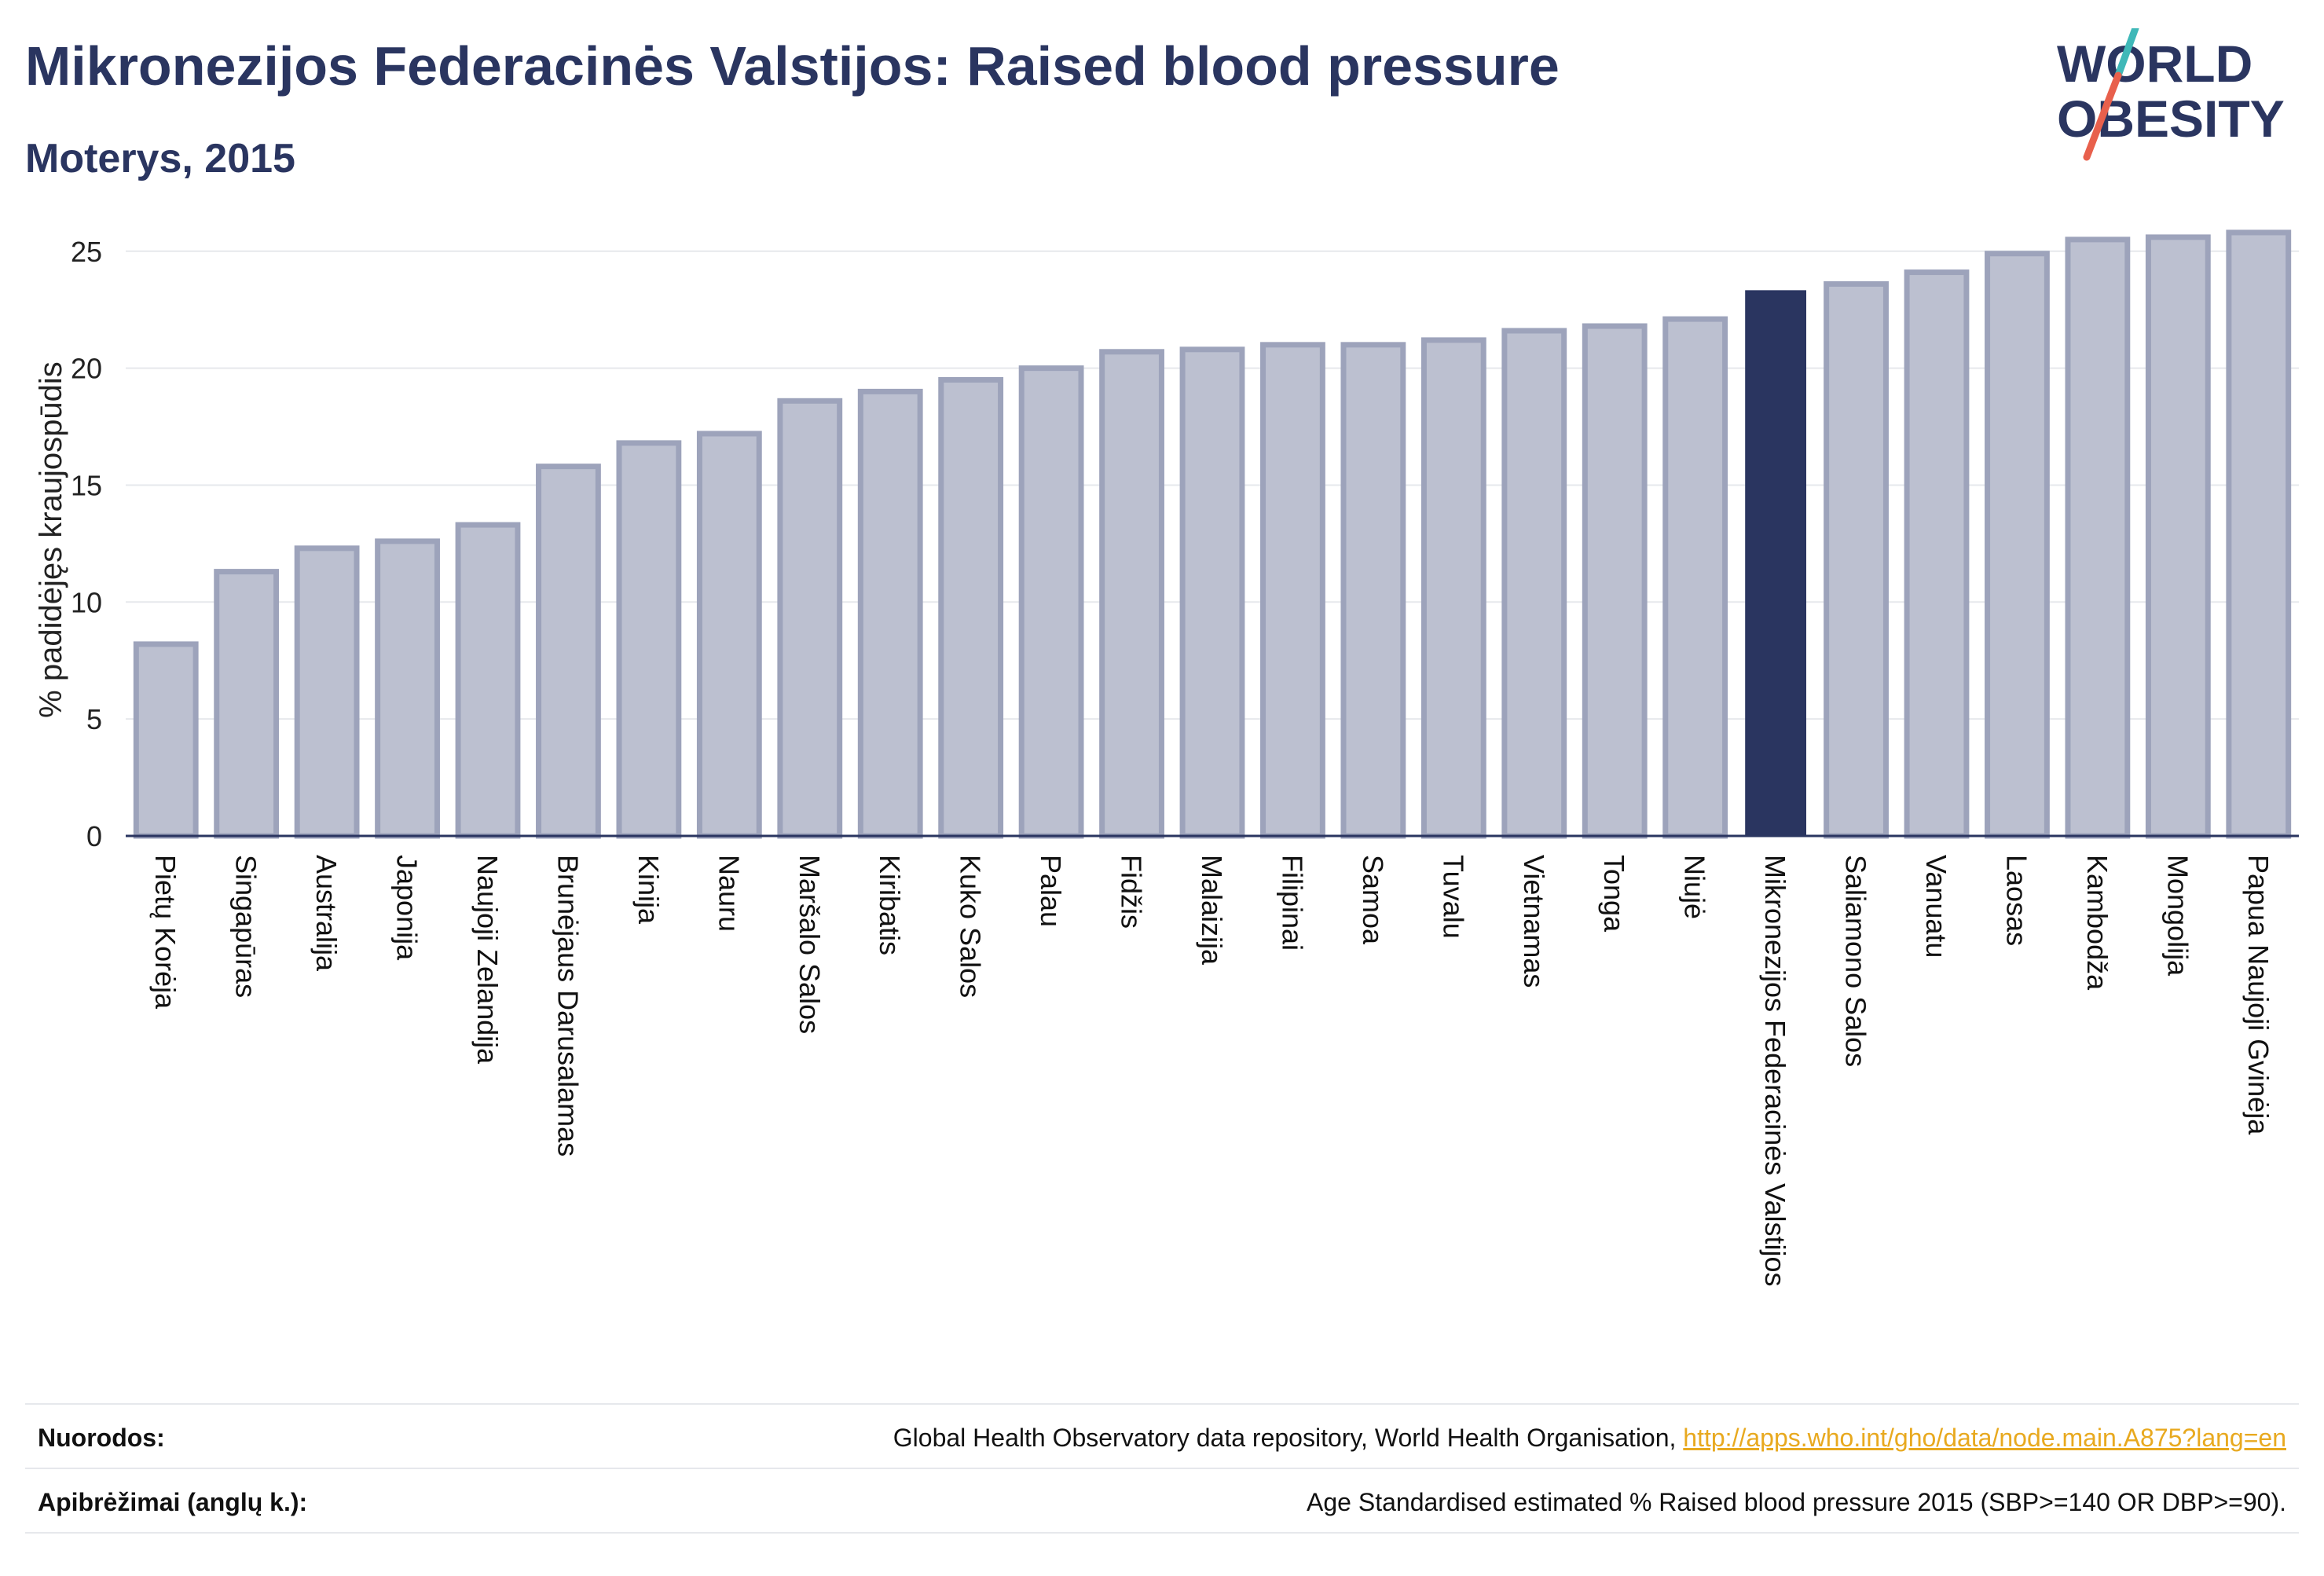  I want to click on y-tick-label: 15, so click(86, 485).